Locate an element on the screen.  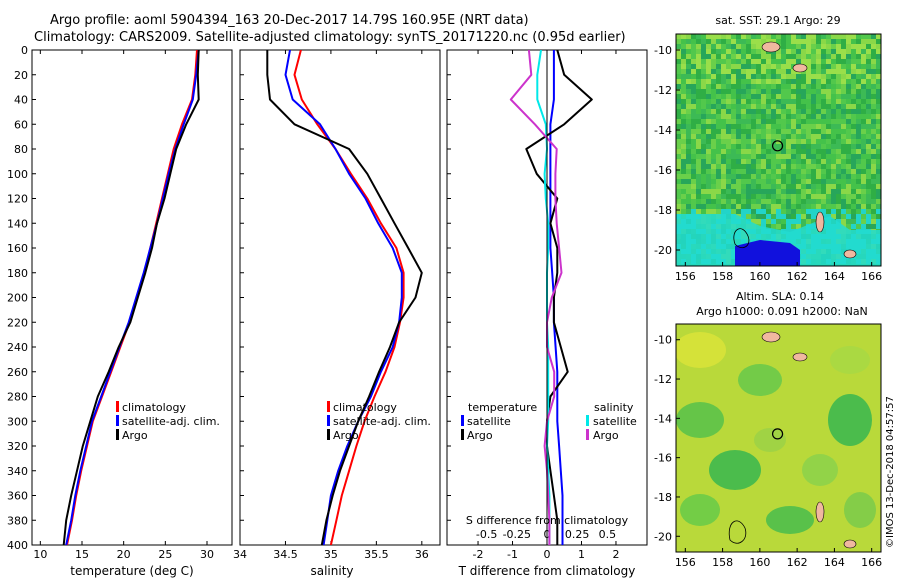
legend-label-climatology: climatology is located at coordinates (154, 407).